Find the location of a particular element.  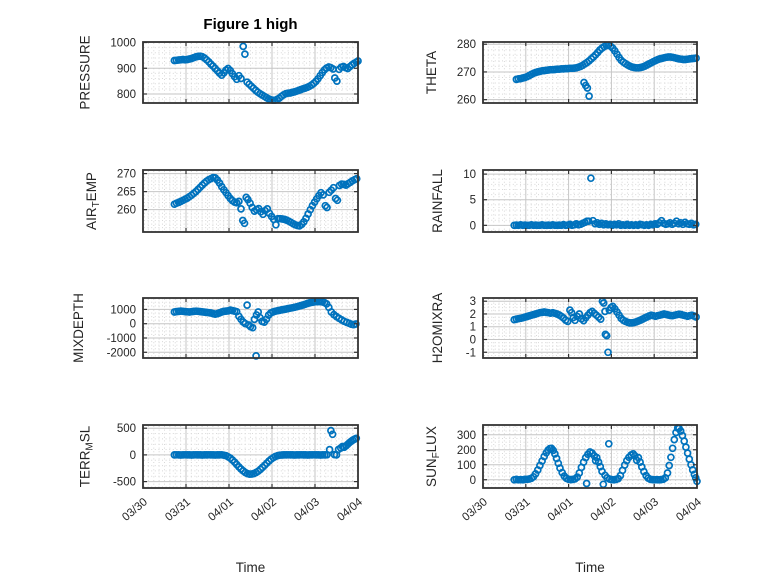

subplot-air-temp: 260 265 270 AIRTEMP is located at coordinates (222, 201).